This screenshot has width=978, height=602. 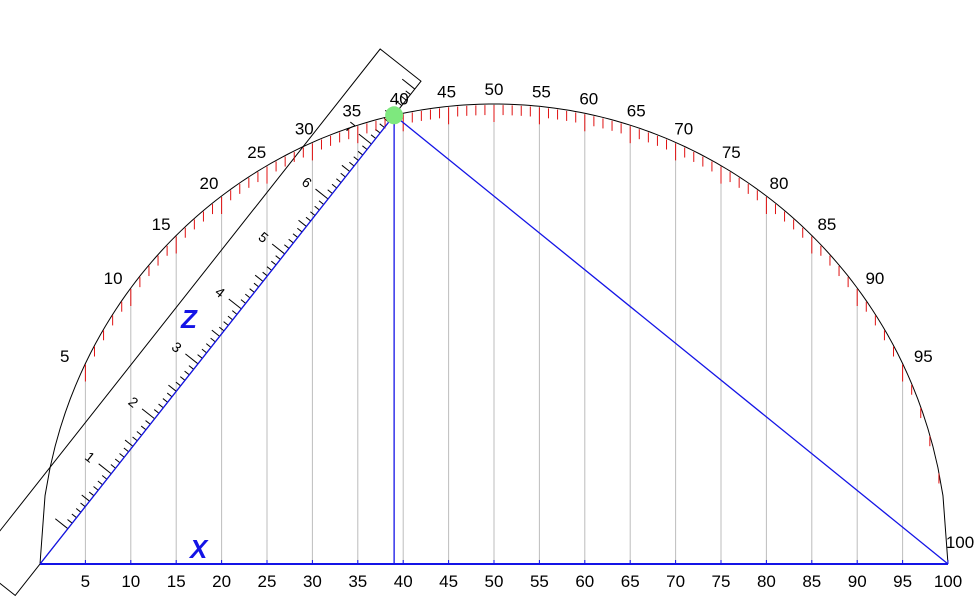 What do you see at coordinates (588, 99) in the screenshot?
I see `arc-label: 60` at bounding box center [588, 99].